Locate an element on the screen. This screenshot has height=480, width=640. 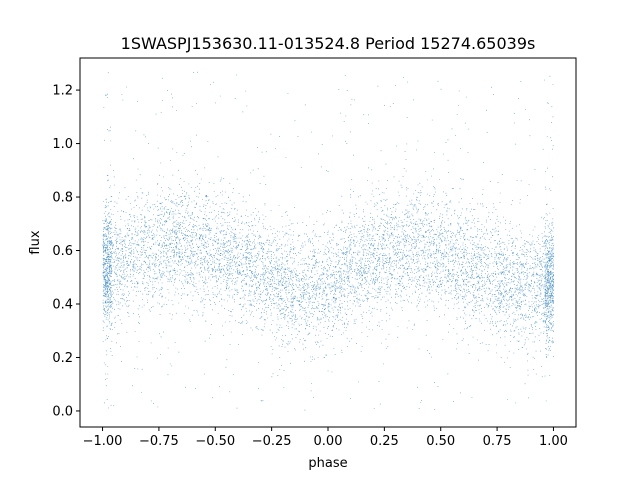
y-tick-label: 0.8 is located at coordinates (62, 198).